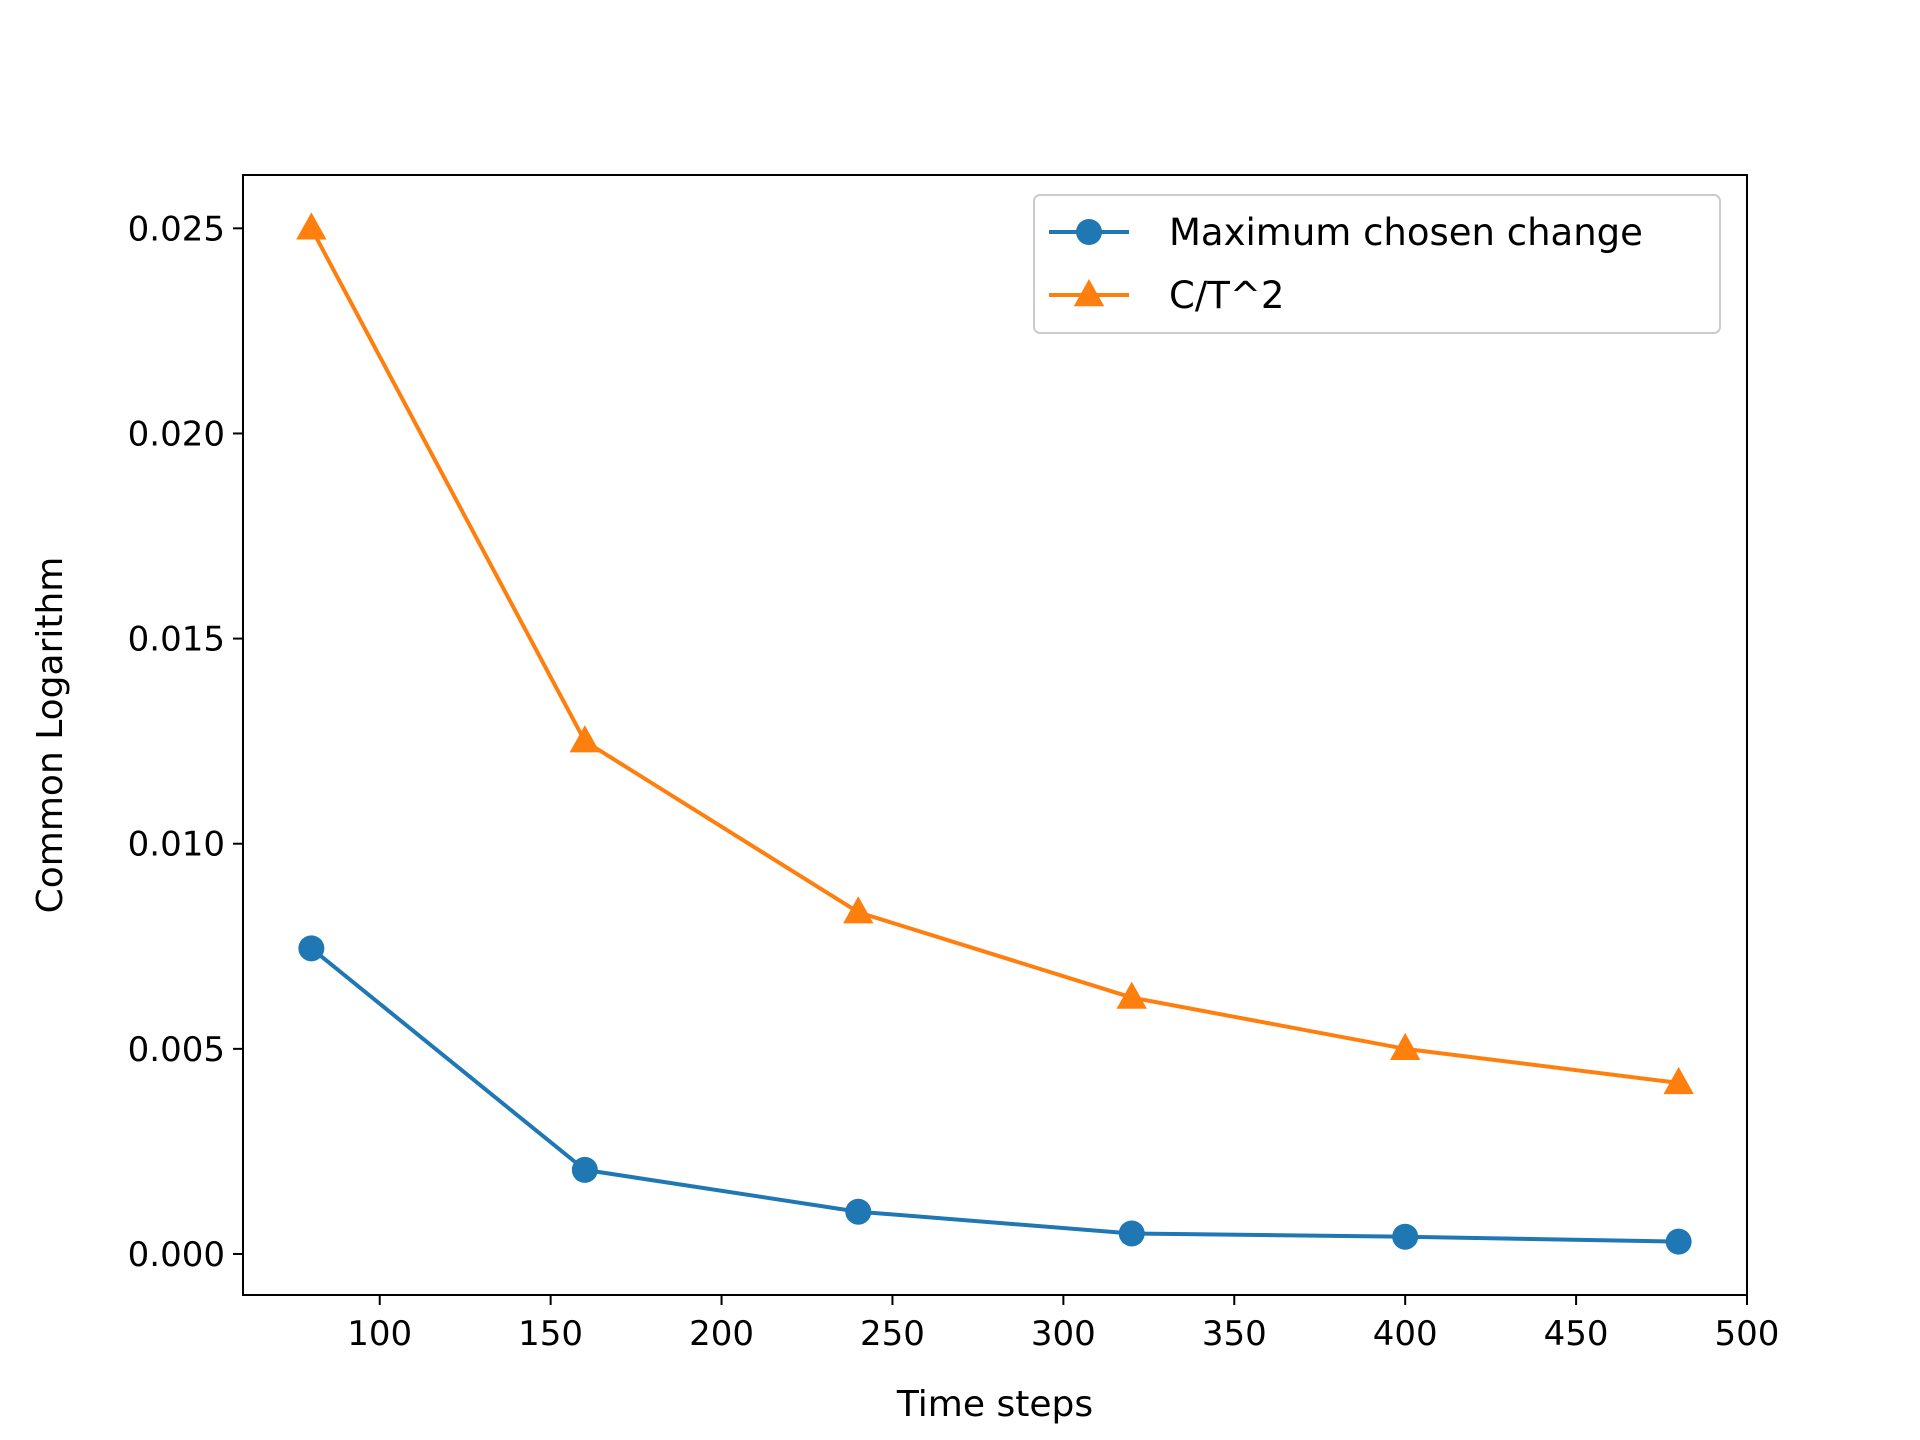  What do you see at coordinates (176, 1255) in the screenshot?
I see `y-tick-label: 0.000` at bounding box center [176, 1255].